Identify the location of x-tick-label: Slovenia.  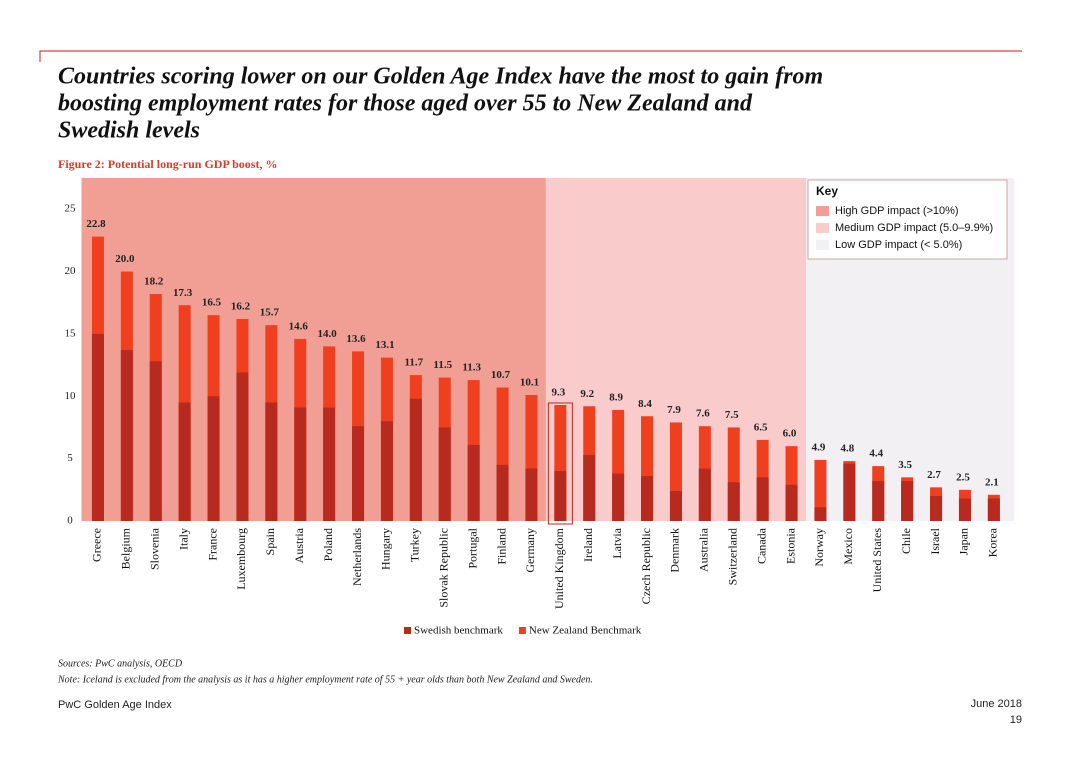
(155, 548).